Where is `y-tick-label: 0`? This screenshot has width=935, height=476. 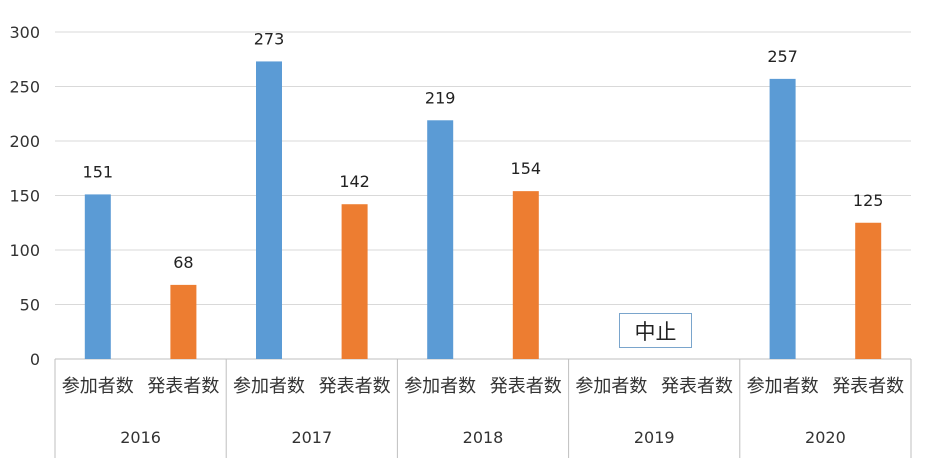
y-tick-label: 0 is located at coordinates (35, 359).